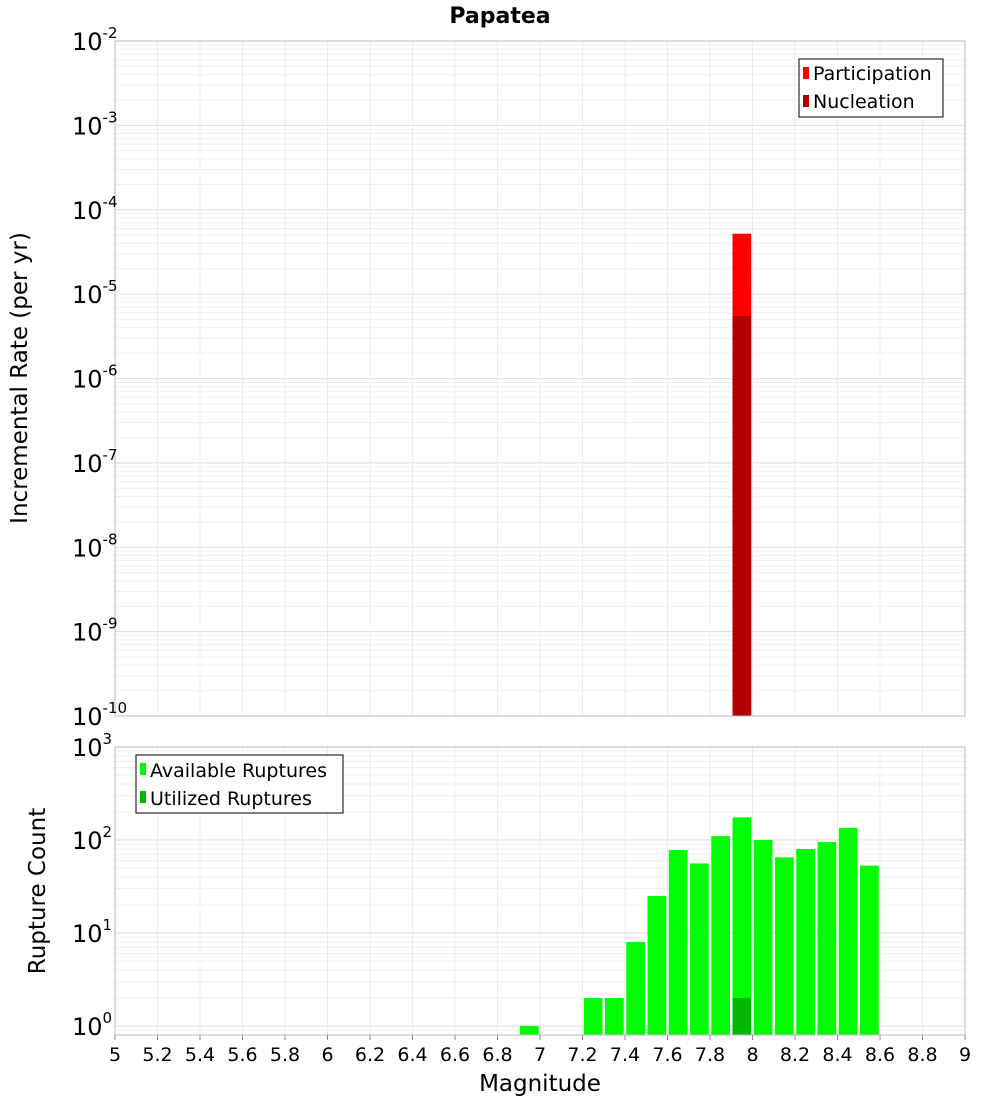  I want to click on y-tick-label: 10⁻⁹, so click(95, 631).